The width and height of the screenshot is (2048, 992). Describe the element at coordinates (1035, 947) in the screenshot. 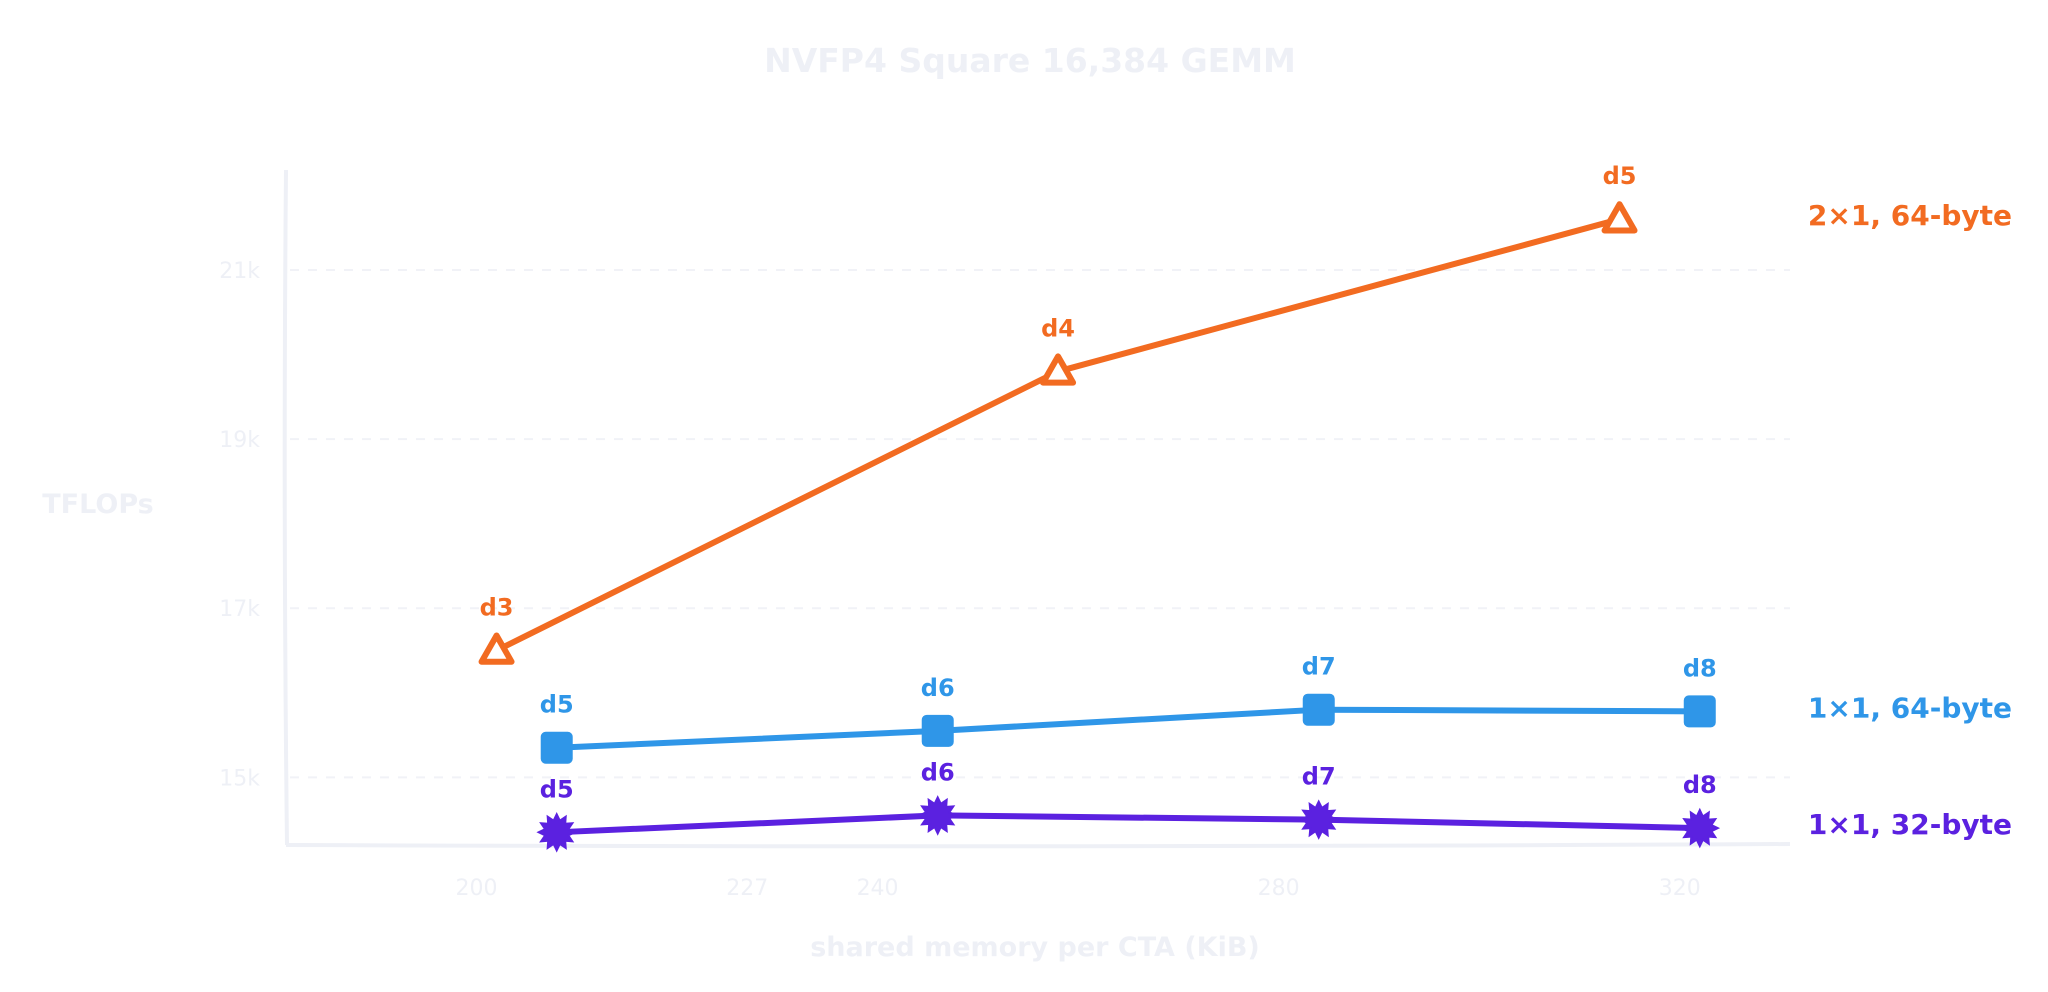

I see `x-axis-label: shared memory per CTA (KiB)` at that location.